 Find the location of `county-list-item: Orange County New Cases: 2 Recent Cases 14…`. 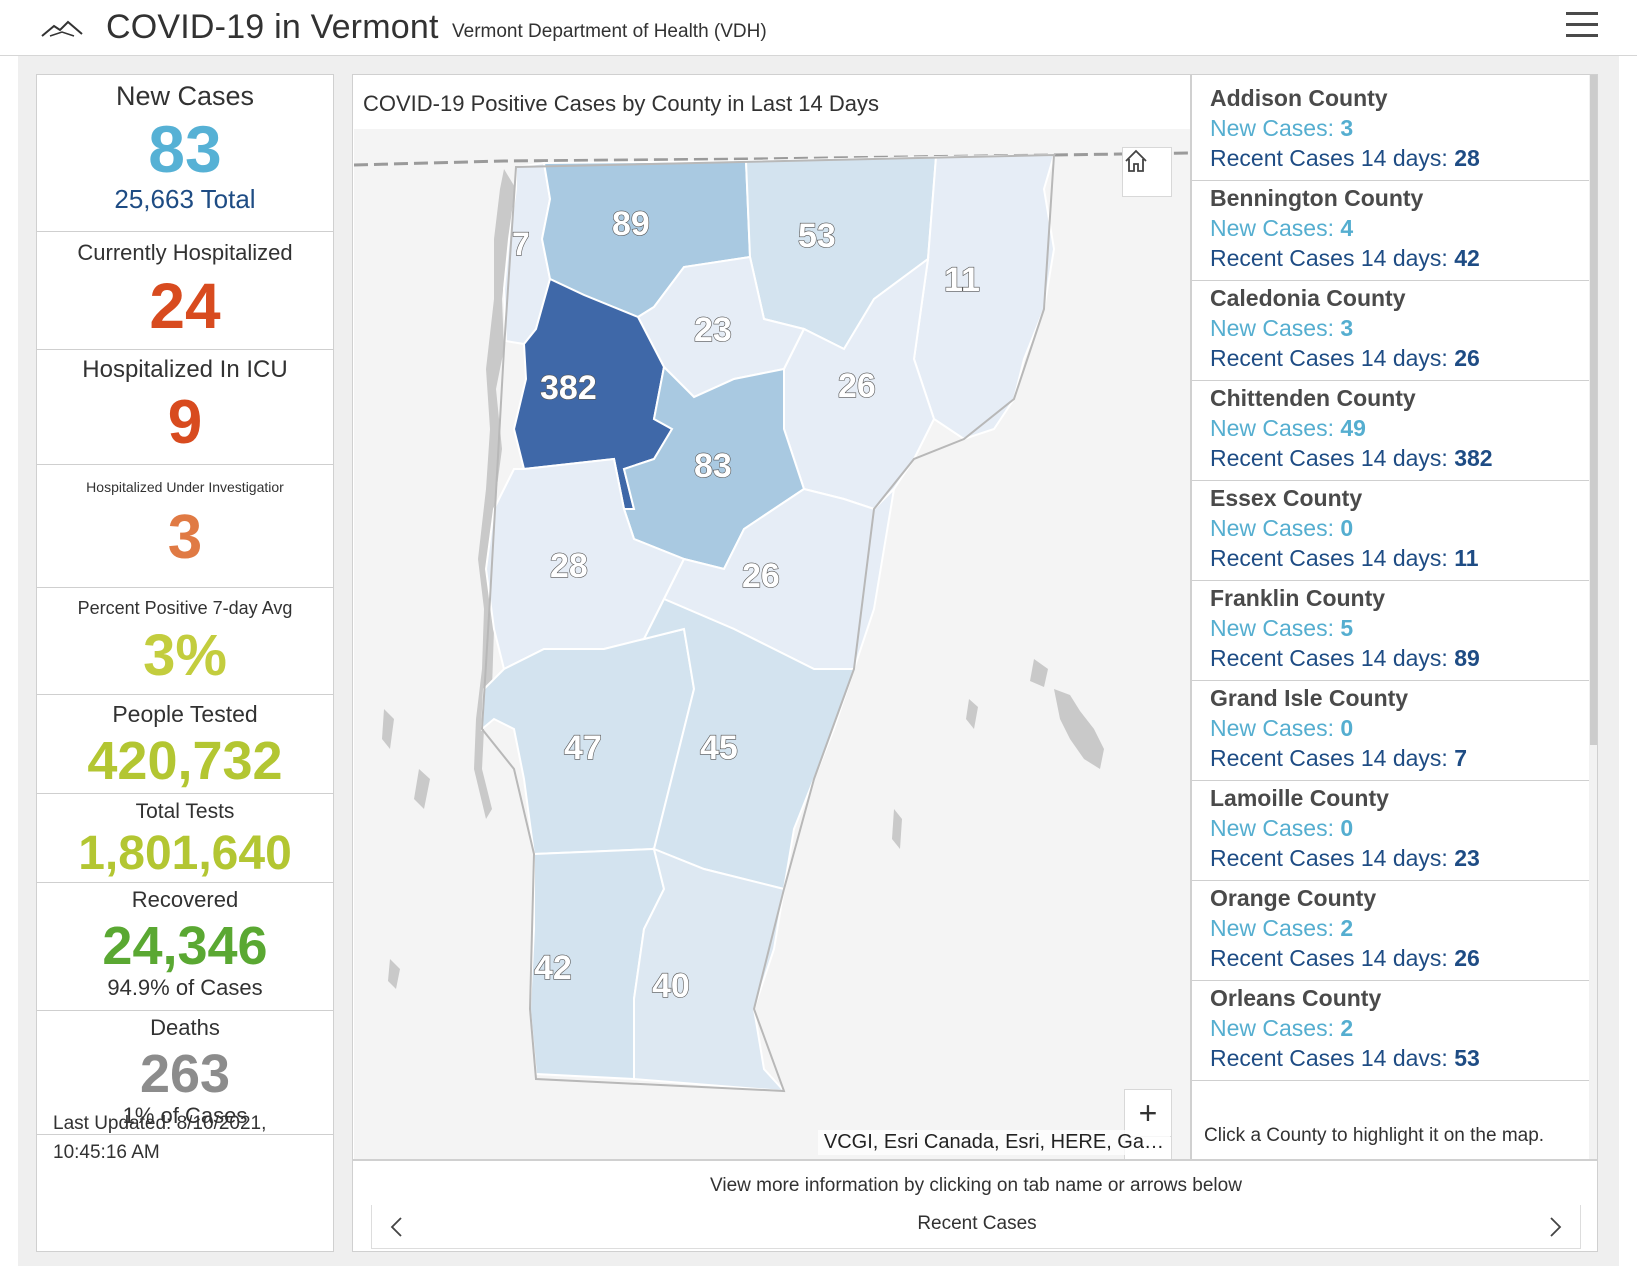

county-list-item: Orange County New Cases: 2 Recent Cases 14… is located at coordinates (1391, 928).